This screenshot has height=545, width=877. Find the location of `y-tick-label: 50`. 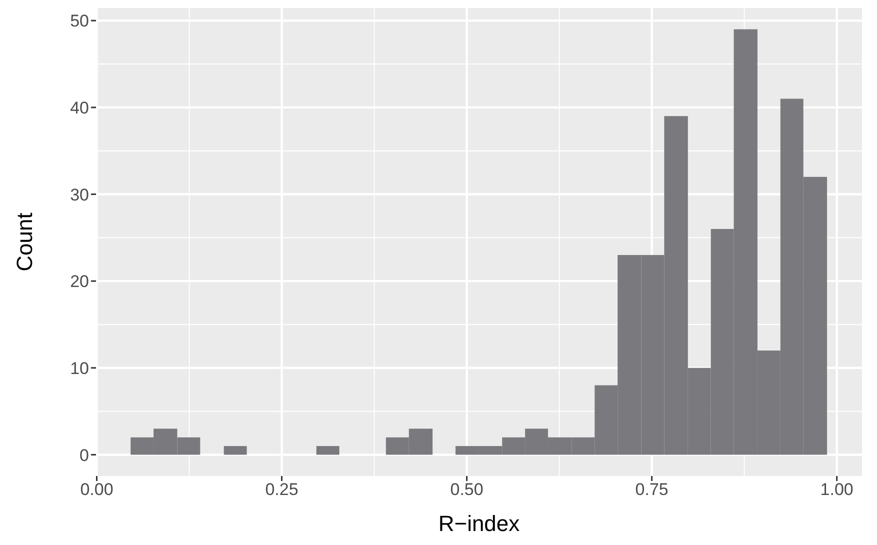

y-tick-label: 50 is located at coordinates (79, 21).